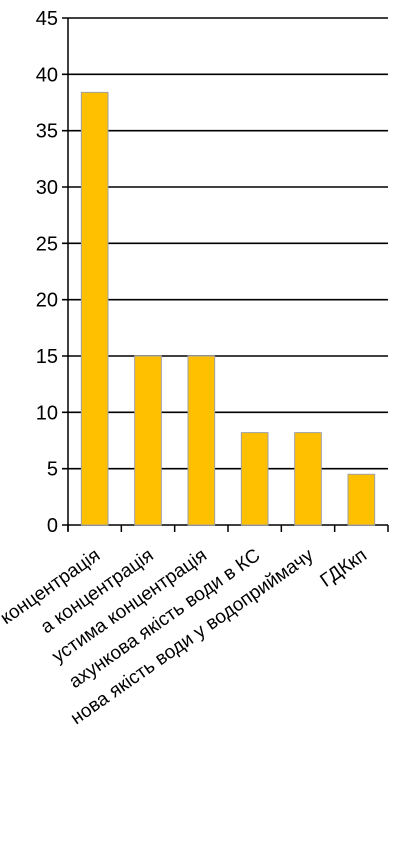 The height and width of the screenshot is (854, 397). What do you see at coordinates (47, 188) in the screenshot?
I see `y-tick-label: 30` at bounding box center [47, 188].